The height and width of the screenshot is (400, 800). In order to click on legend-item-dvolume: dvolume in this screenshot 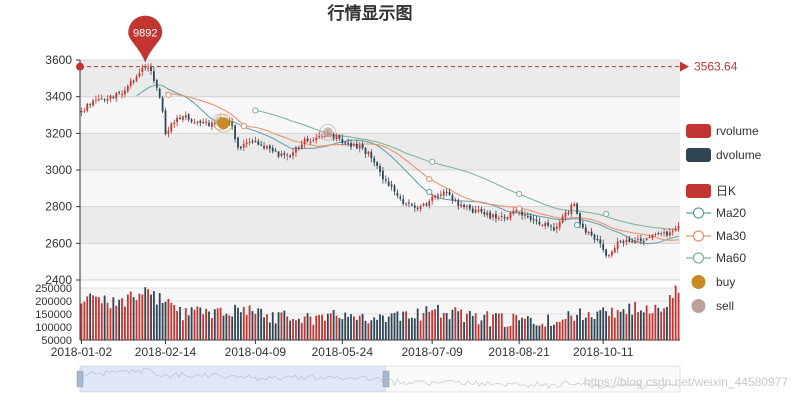, I will do `click(724, 155)`.